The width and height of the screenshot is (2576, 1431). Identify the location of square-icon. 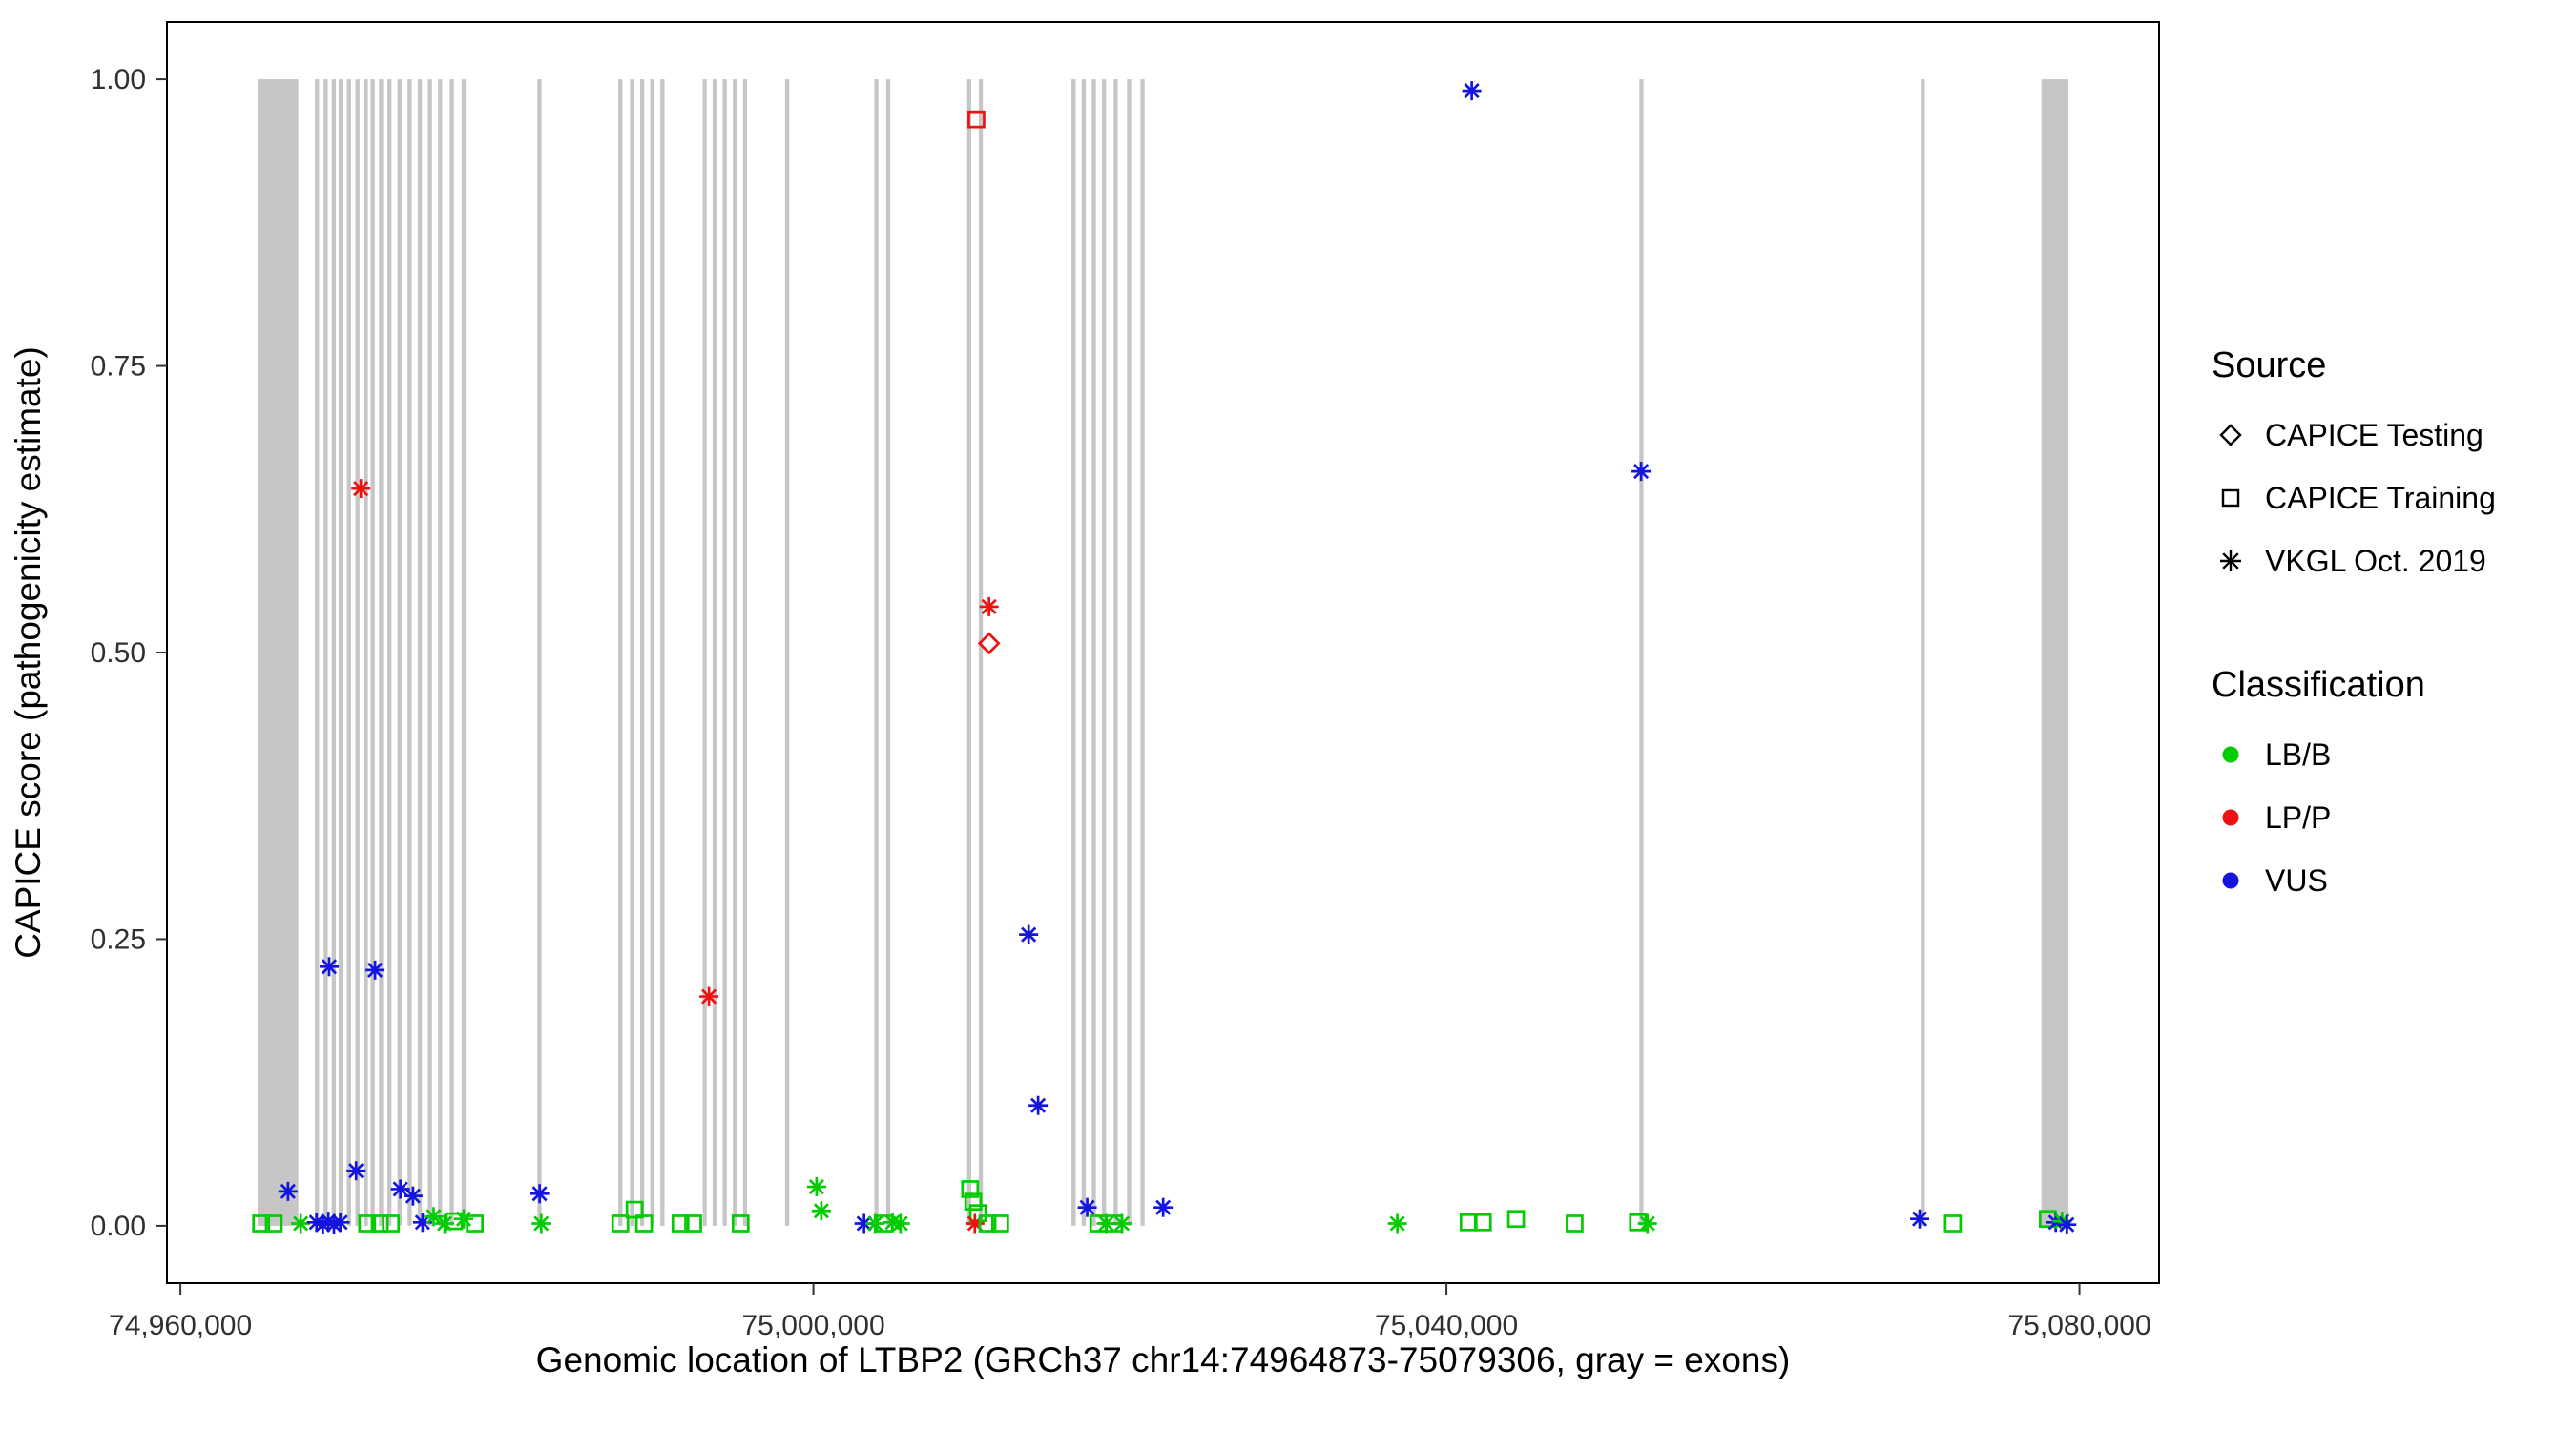
(2231, 498).